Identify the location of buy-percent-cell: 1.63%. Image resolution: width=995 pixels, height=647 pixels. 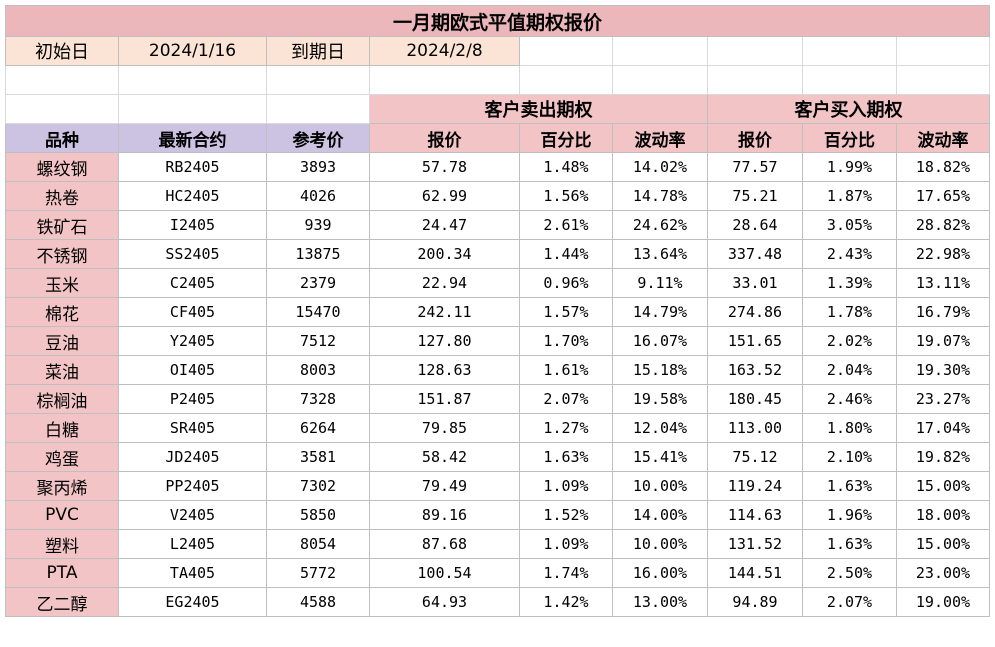
(849, 486).